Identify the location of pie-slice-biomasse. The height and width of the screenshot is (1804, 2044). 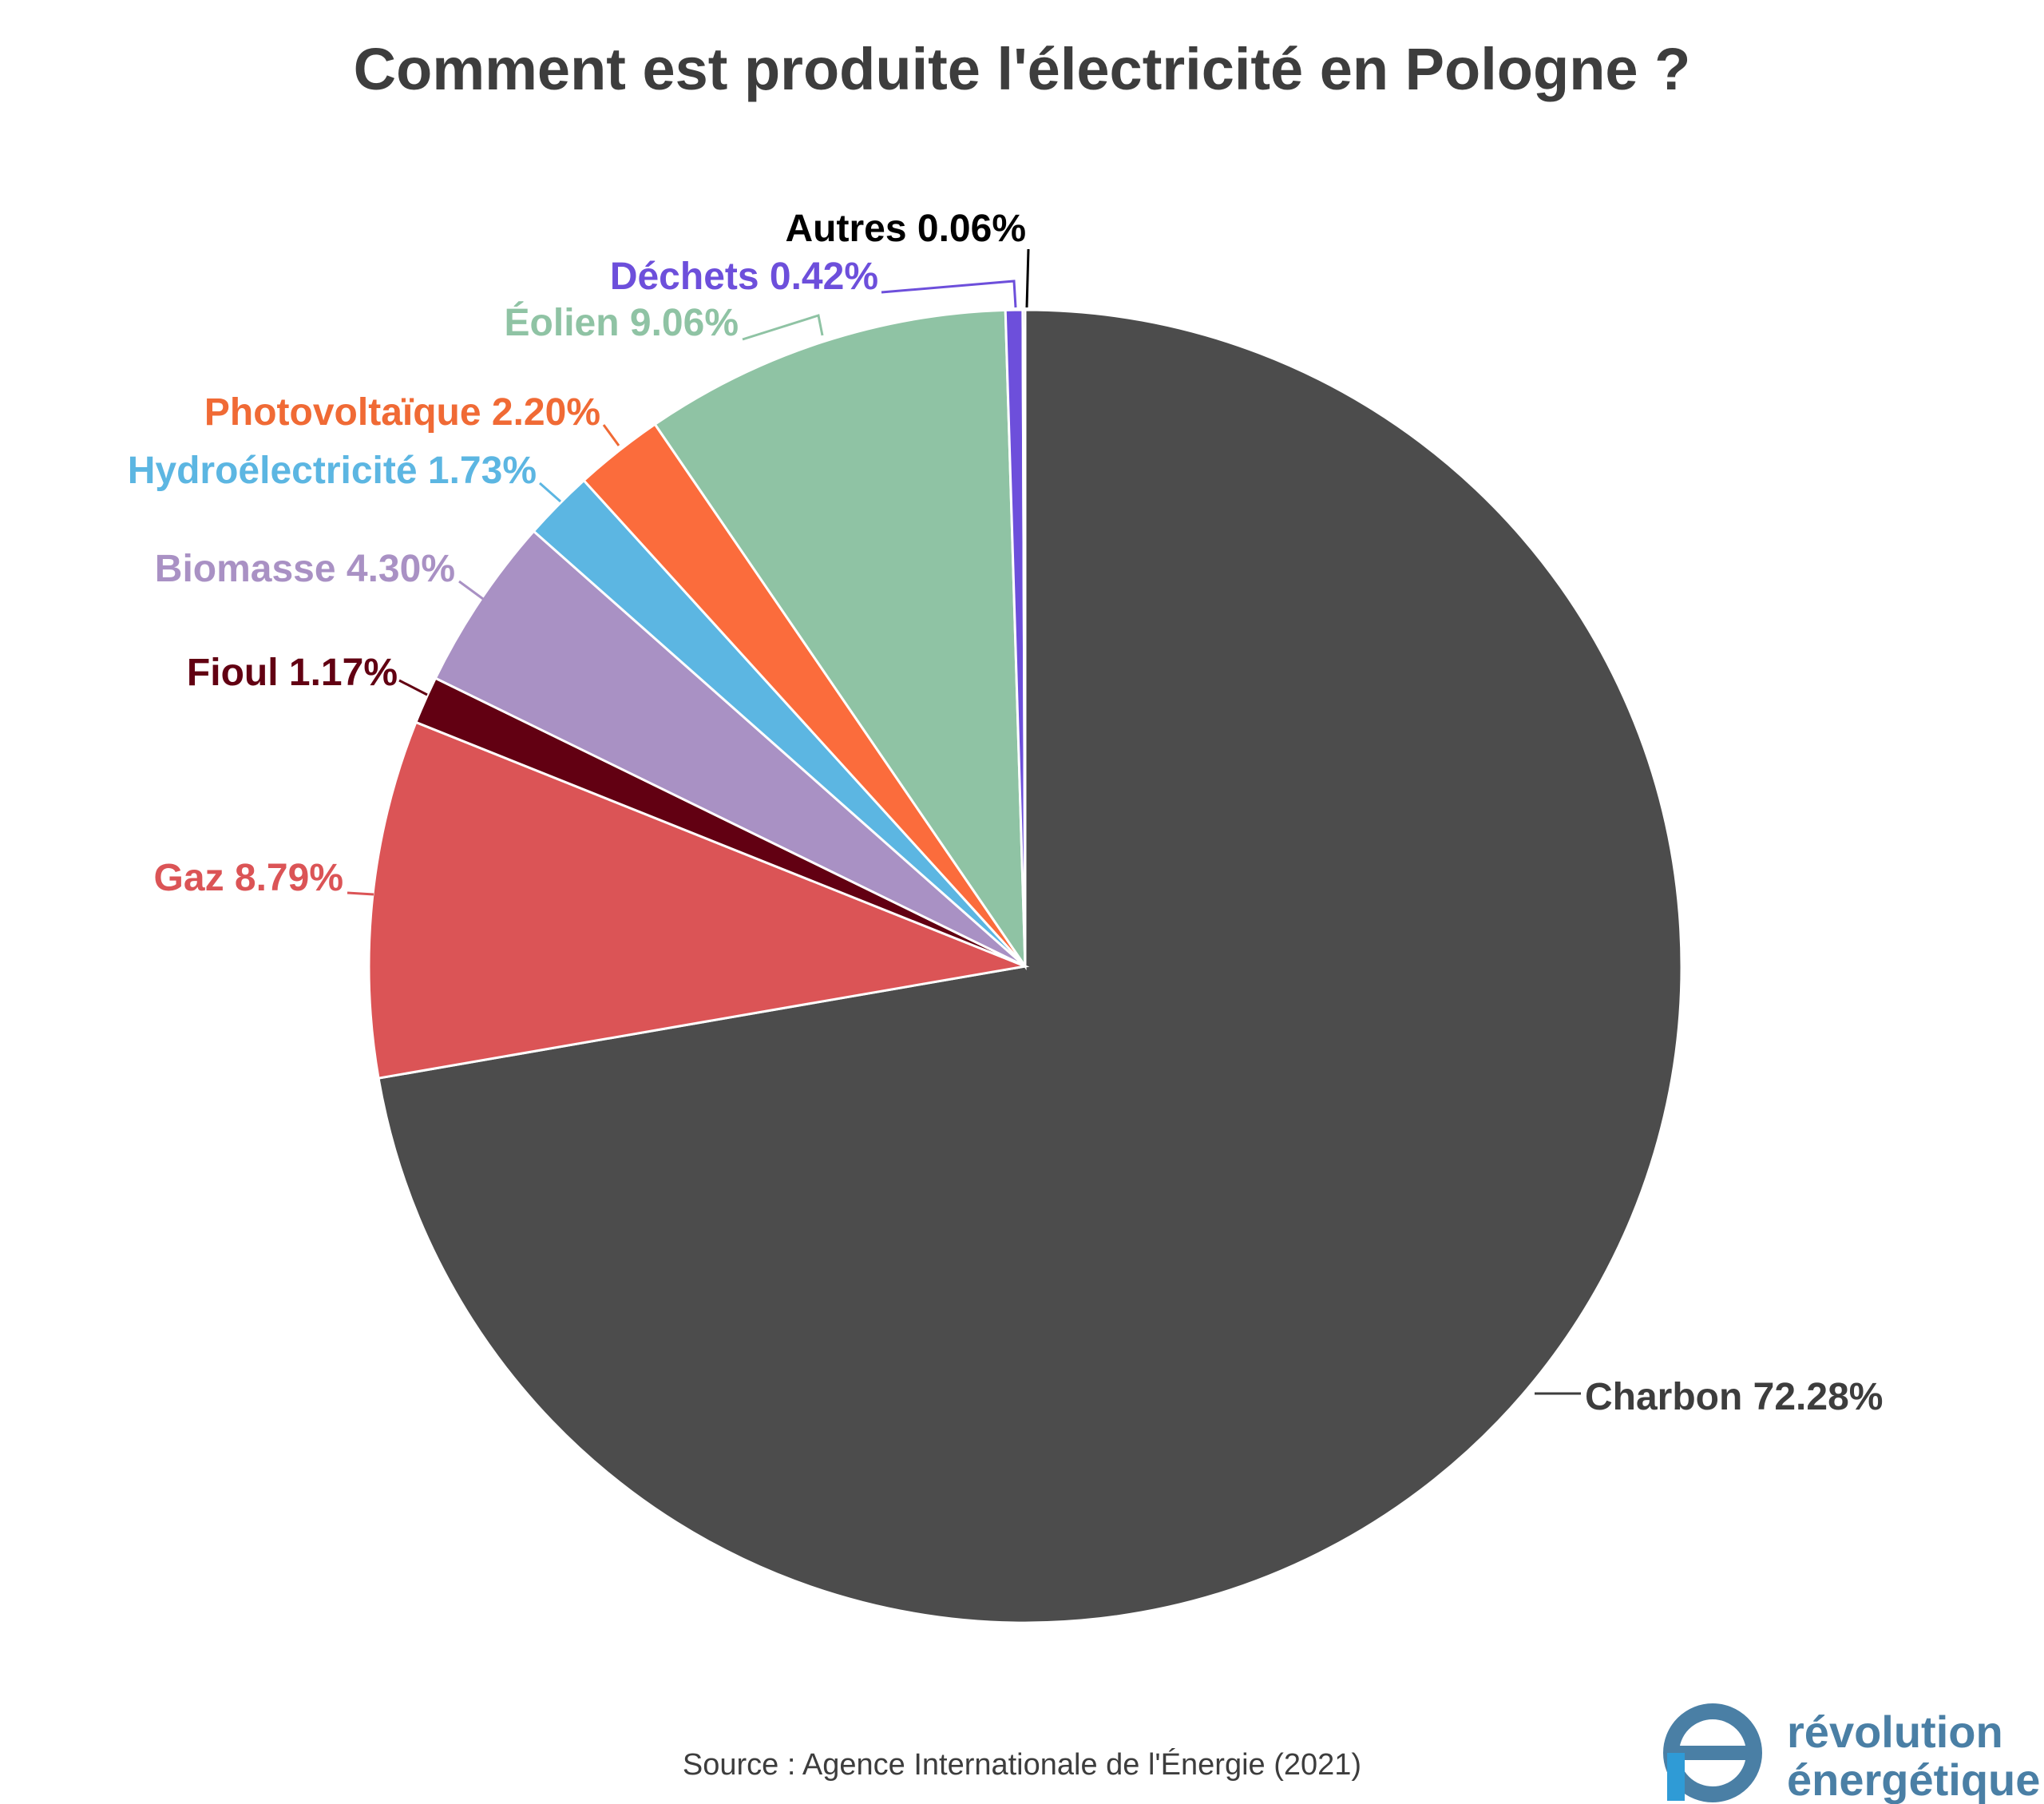
(730, 748).